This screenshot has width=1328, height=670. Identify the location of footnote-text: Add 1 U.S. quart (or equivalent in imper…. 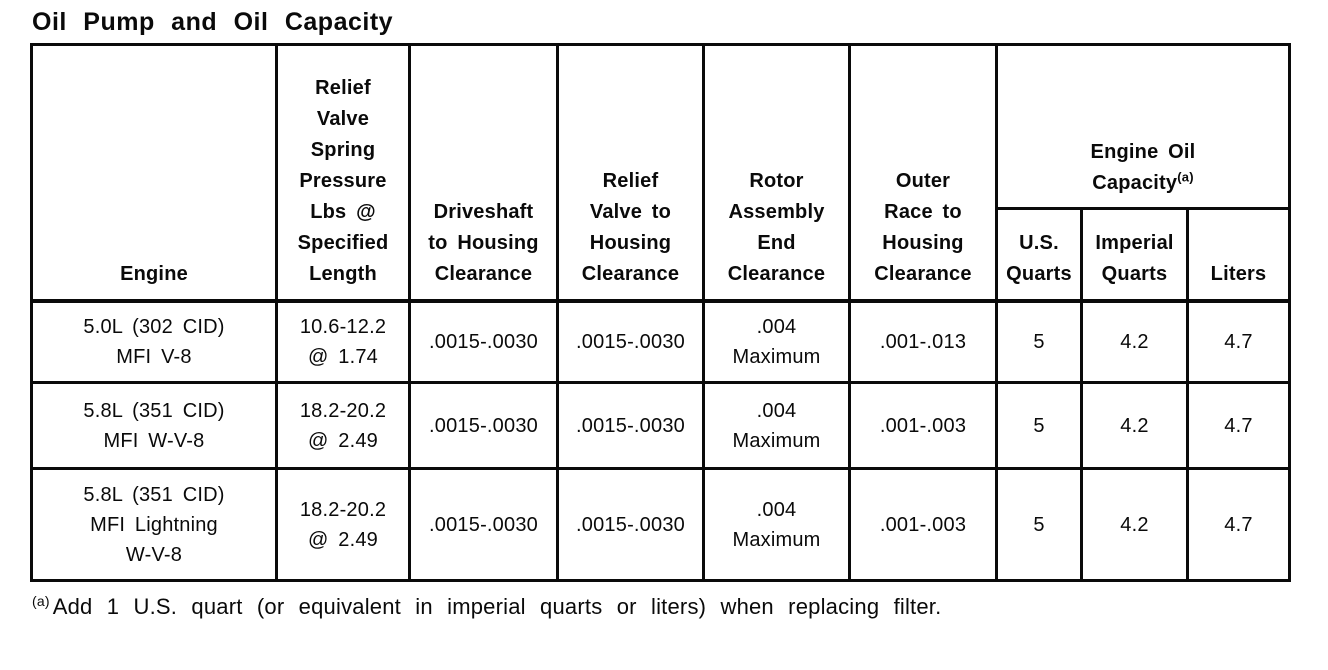
(497, 606).